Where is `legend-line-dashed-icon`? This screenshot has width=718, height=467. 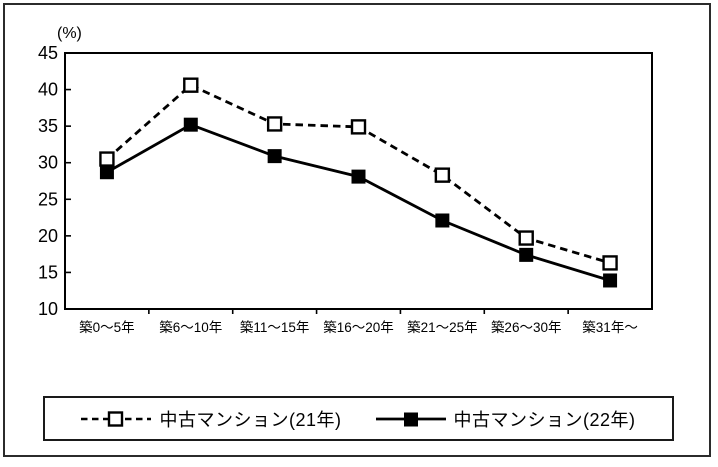 legend-line-dashed-icon is located at coordinates (116, 418).